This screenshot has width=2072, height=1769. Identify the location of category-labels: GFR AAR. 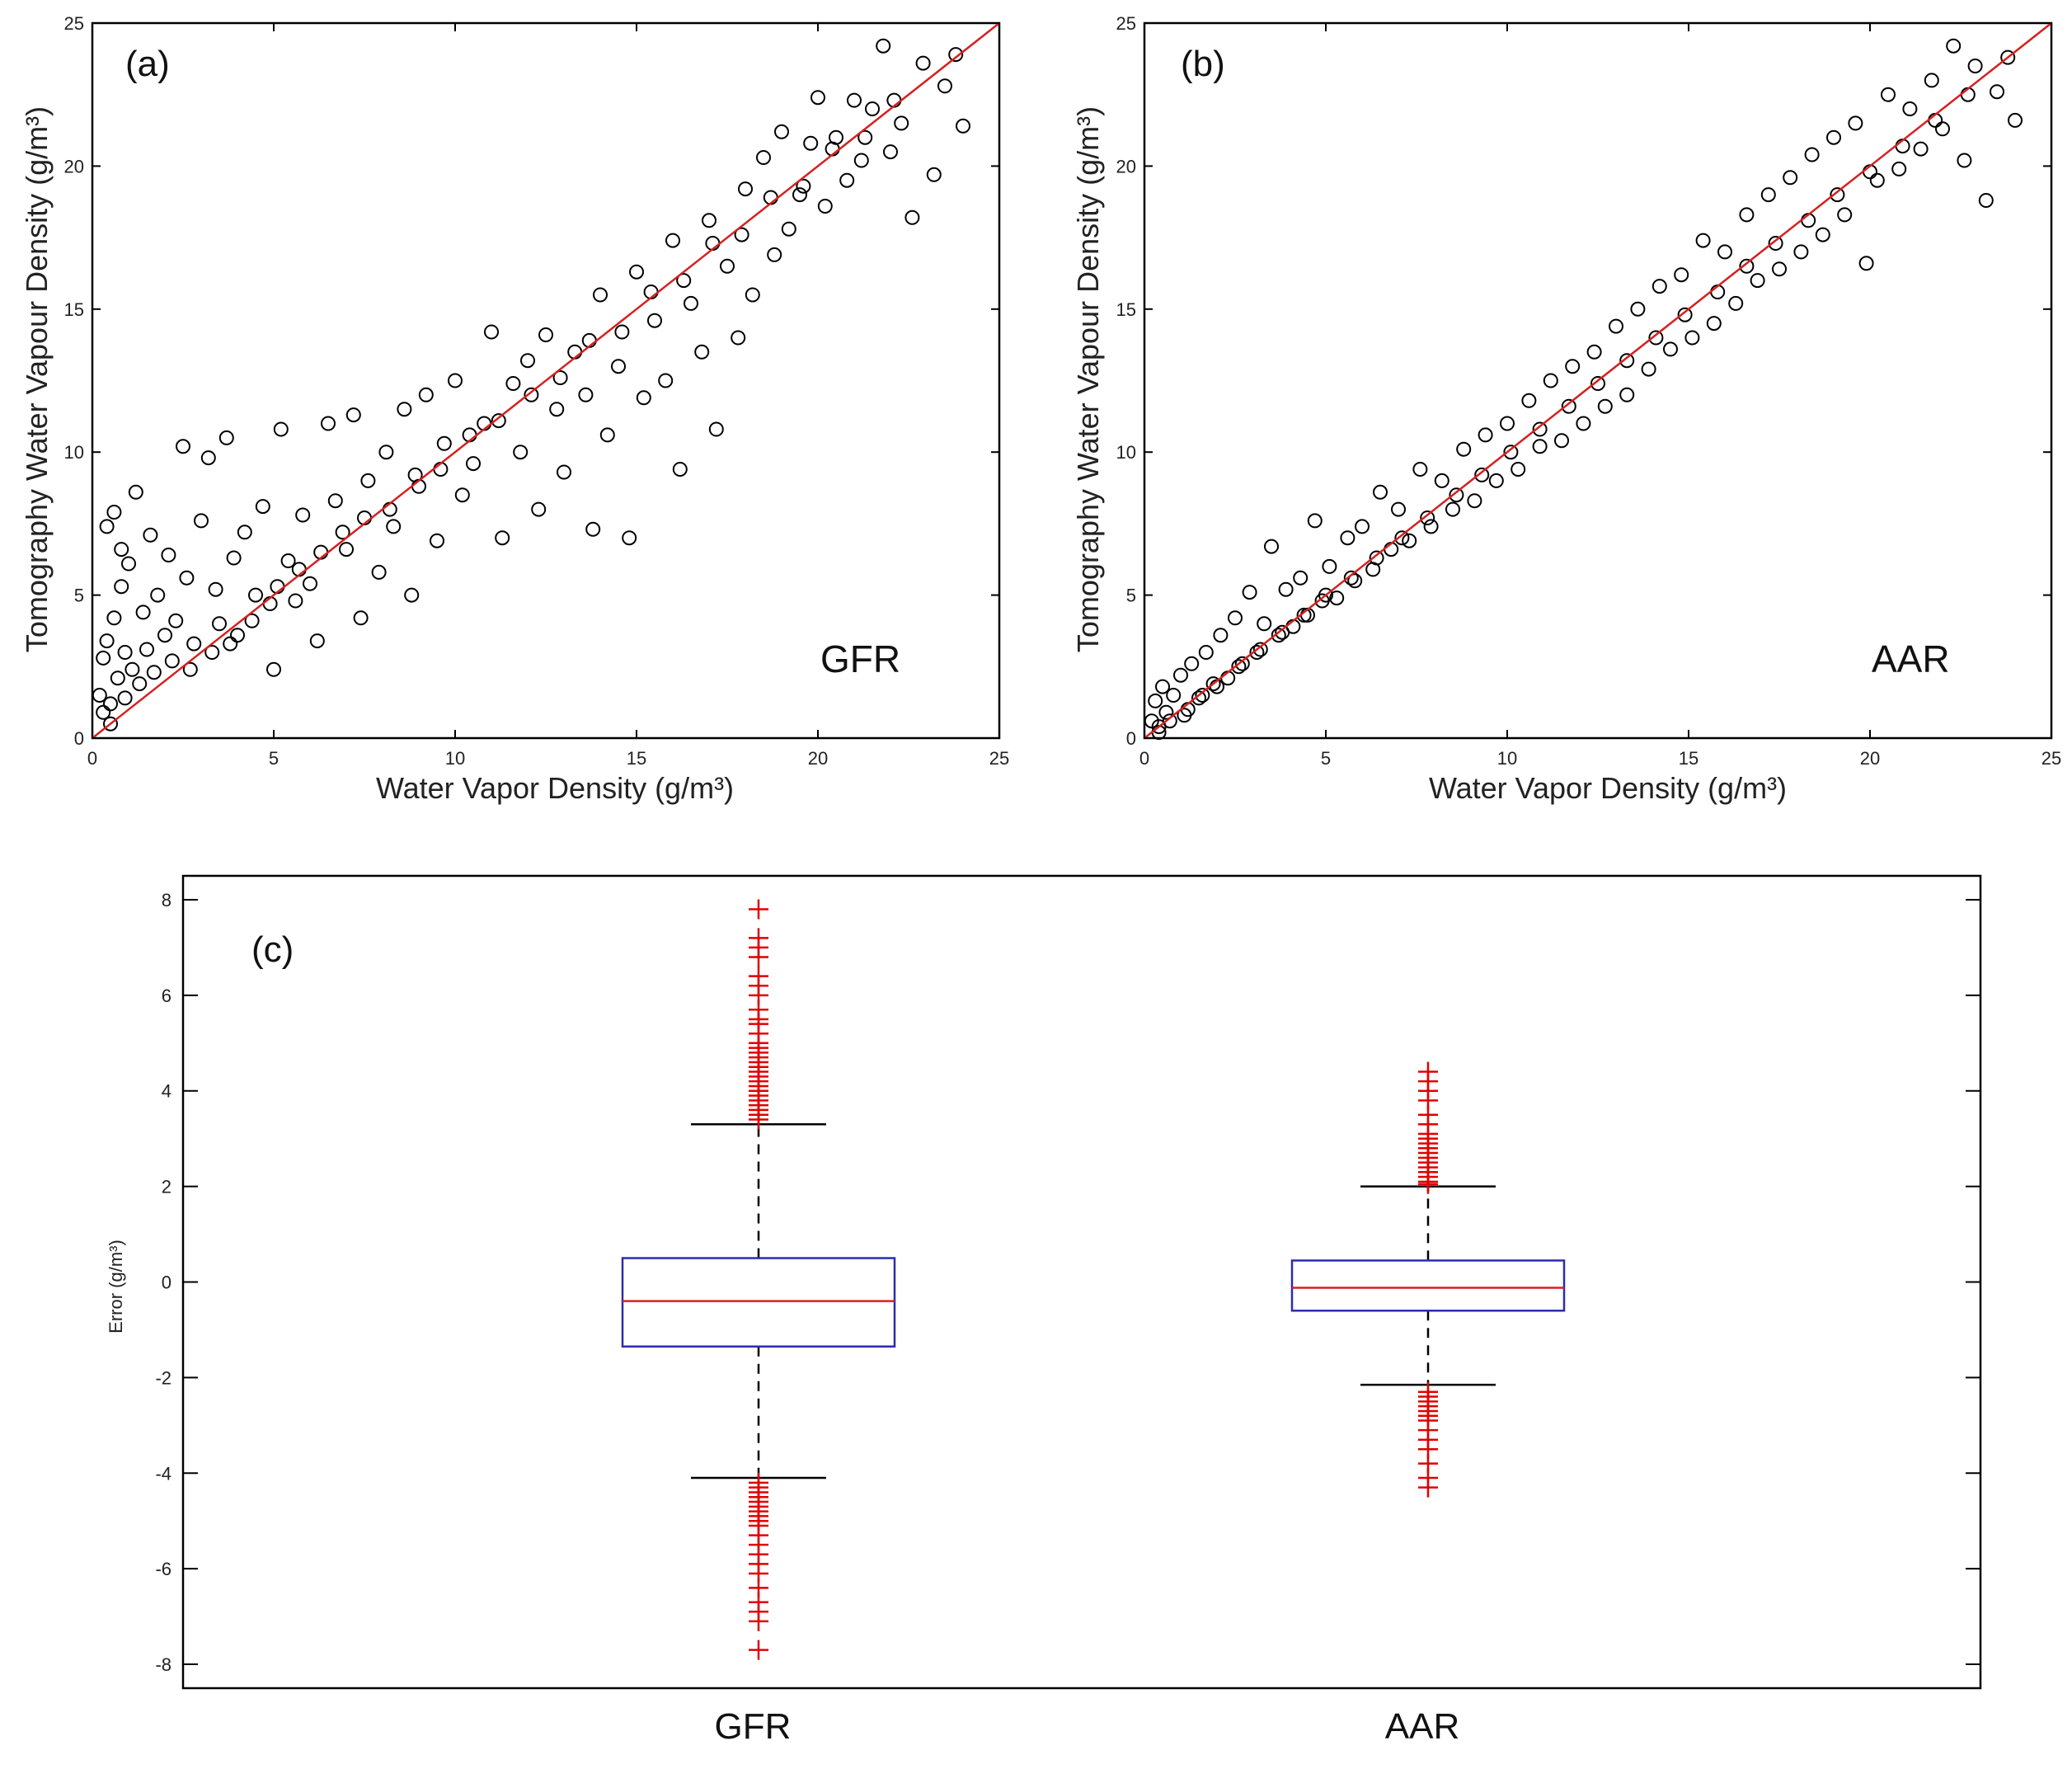
(1087, 1726).